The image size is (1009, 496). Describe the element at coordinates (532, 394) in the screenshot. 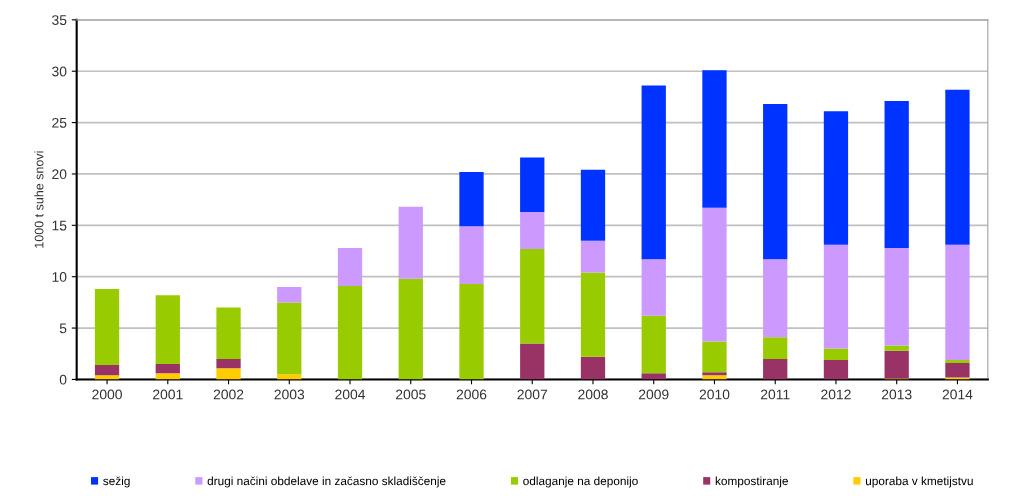

I see `x-tick-label: 2007` at that location.